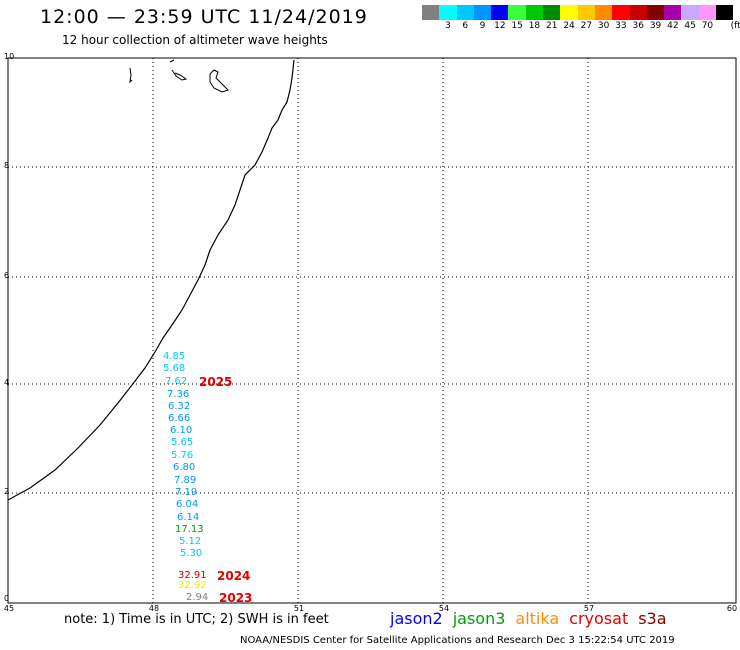  What do you see at coordinates (735, 26) in the screenshot?
I see `legend-unit: (ft)` at bounding box center [735, 26].